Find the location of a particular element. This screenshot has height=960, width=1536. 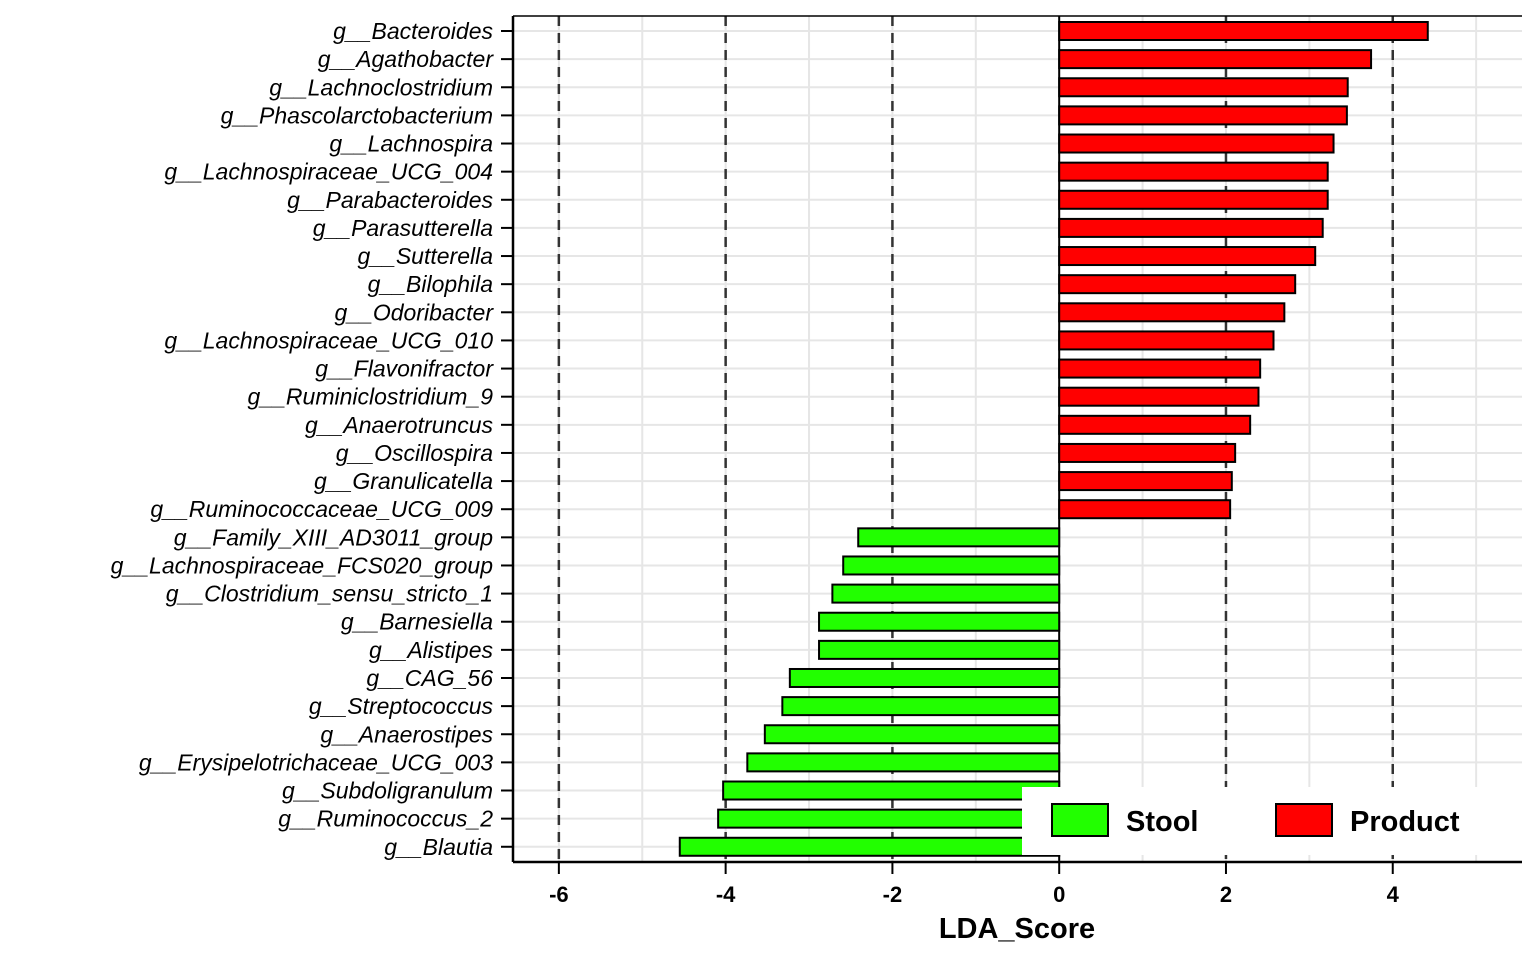

category-label: g__Family_XIII_AD3011_group is located at coordinates (333, 537).